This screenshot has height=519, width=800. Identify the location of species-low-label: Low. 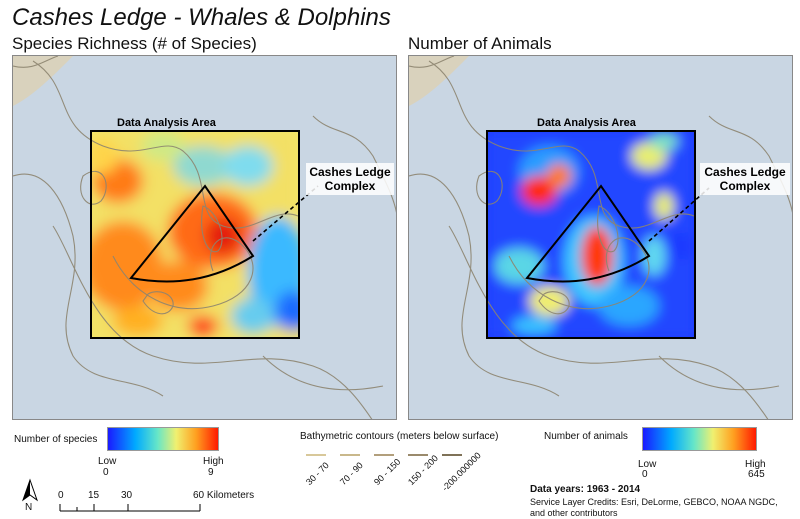
(107, 461).